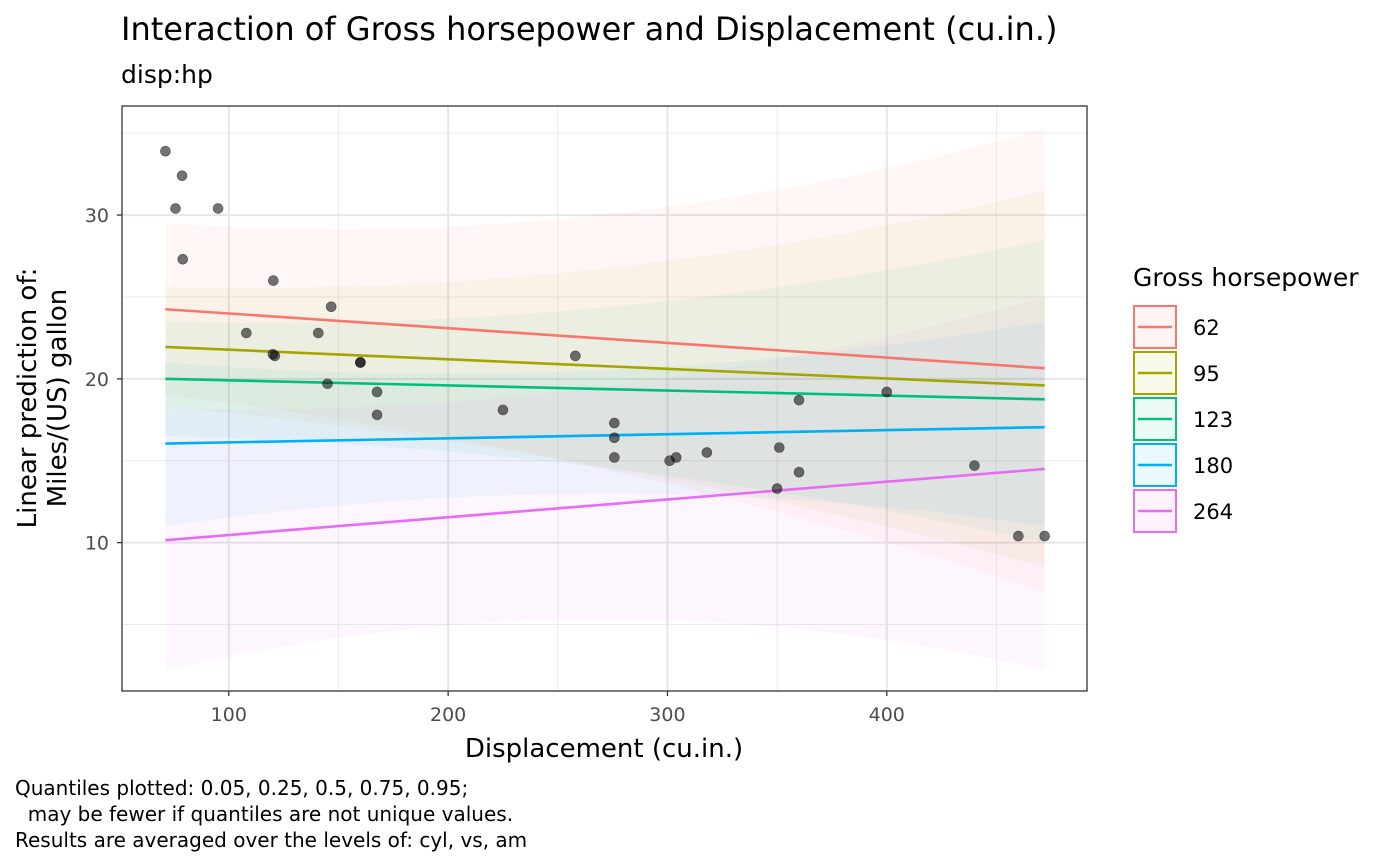  What do you see at coordinates (167, 74) in the screenshot?
I see `chart-subtitle: disp:hp` at bounding box center [167, 74].